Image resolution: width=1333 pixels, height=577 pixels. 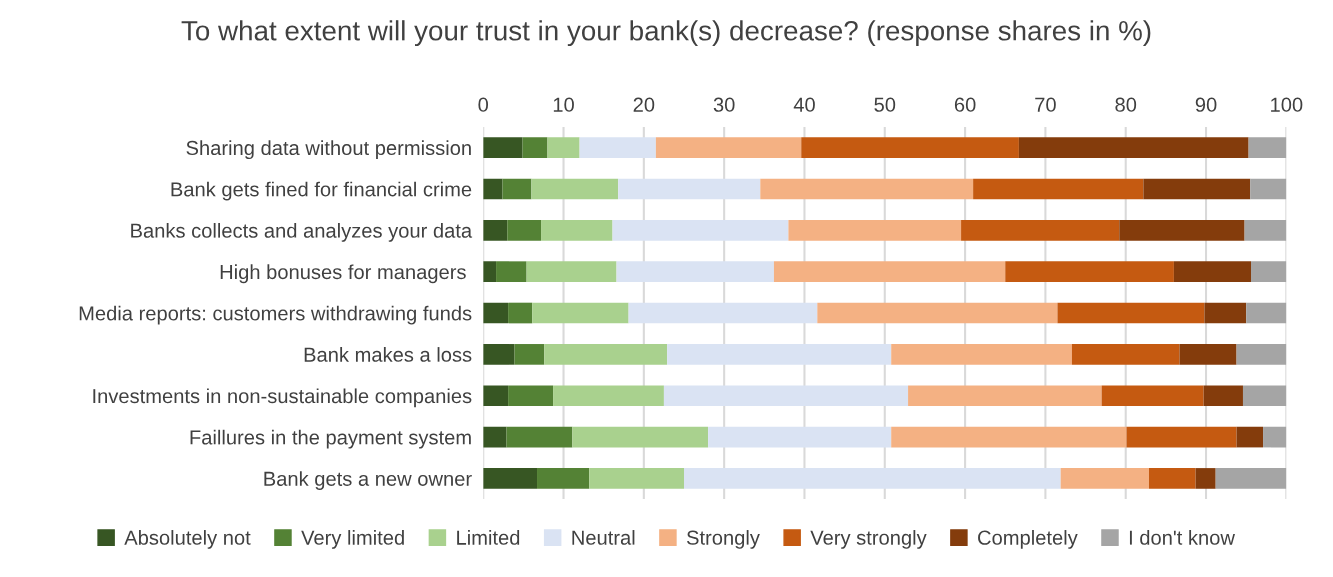 What do you see at coordinates (1287, 104) in the screenshot?
I see `x-tick-label: 100` at bounding box center [1287, 104].